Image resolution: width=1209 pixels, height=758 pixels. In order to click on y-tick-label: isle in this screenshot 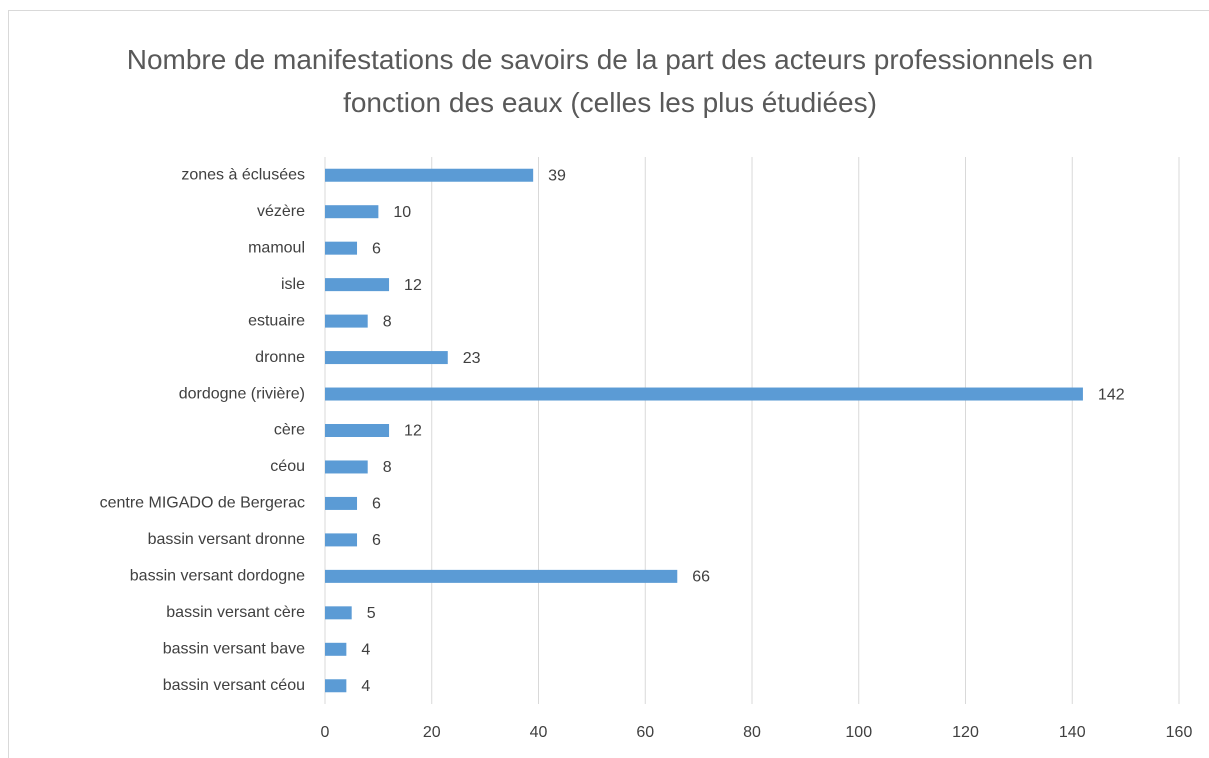, I will do `click(293, 284)`.